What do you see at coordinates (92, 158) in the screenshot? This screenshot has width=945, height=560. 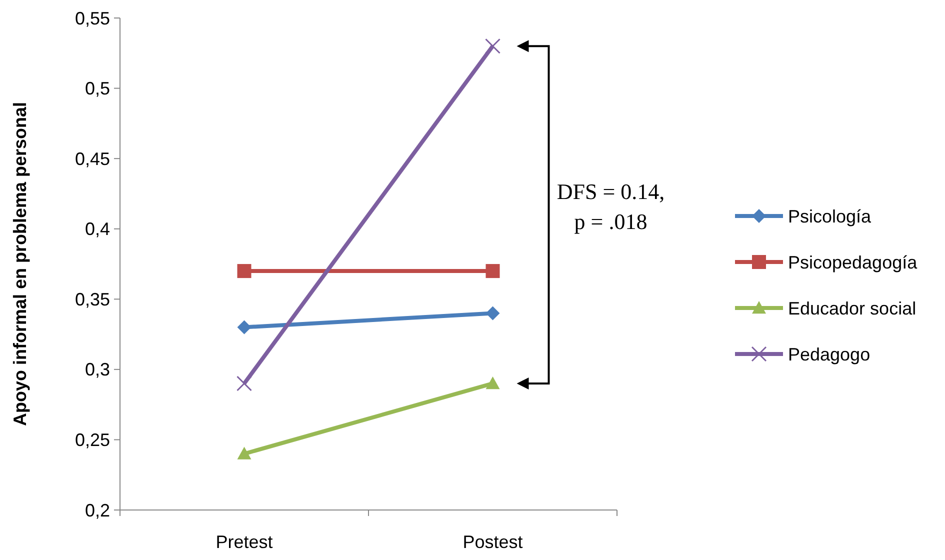 I see `y-tick-label: 0,45` at bounding box center [92, 158].